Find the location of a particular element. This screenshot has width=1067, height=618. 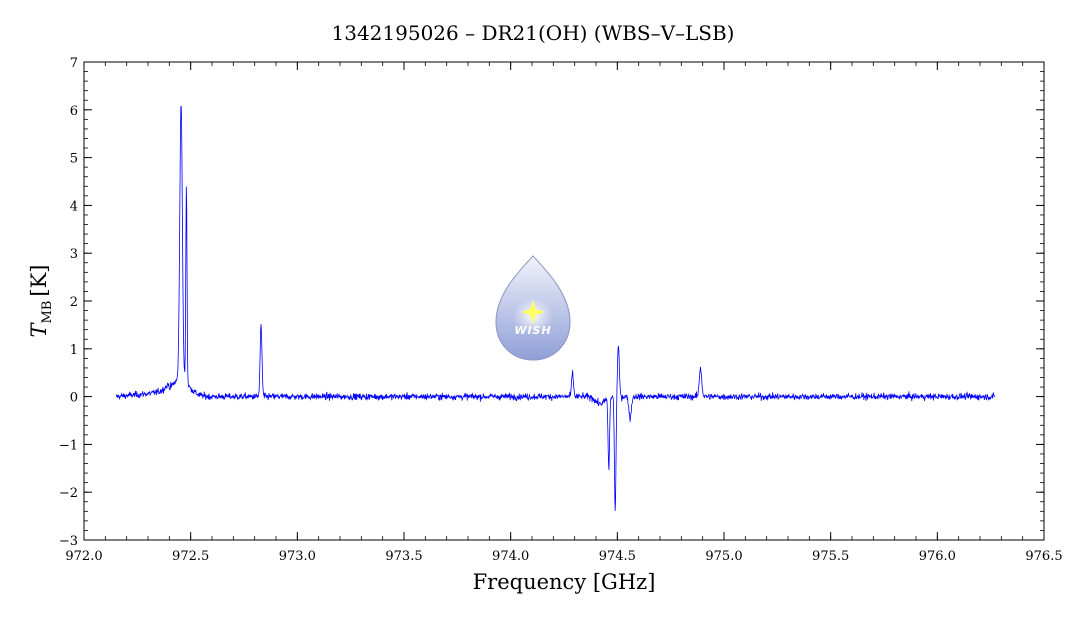

wish-logo: WISH is located at coordinates (533, 308).